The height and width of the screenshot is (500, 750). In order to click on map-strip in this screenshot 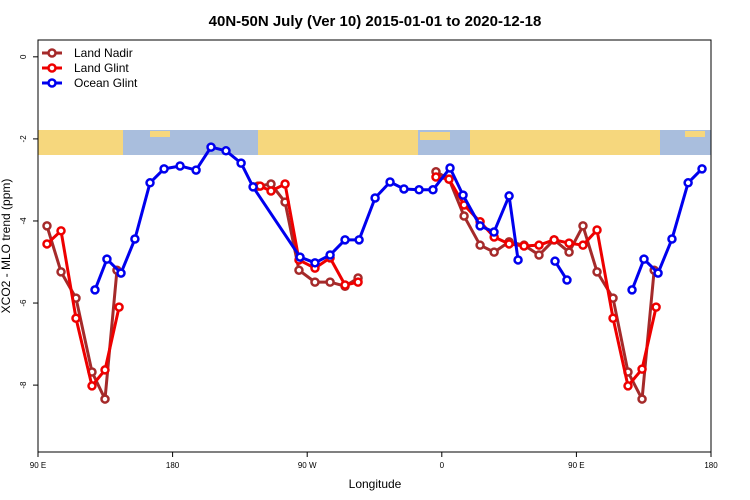, I will do `click(374, 142)`.